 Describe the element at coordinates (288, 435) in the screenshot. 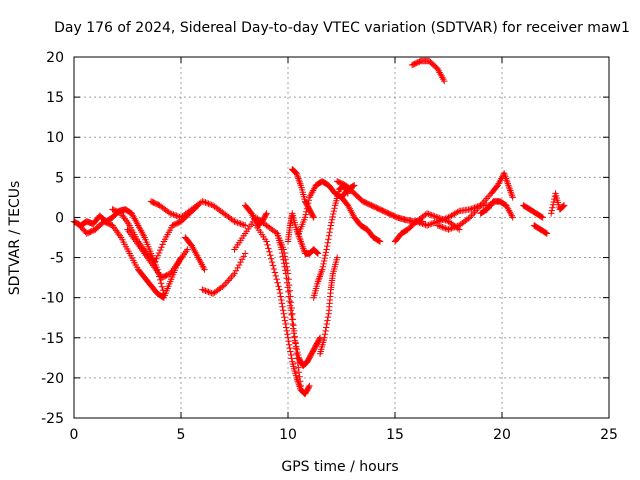

I see `x-tick-label: 10` at that location.